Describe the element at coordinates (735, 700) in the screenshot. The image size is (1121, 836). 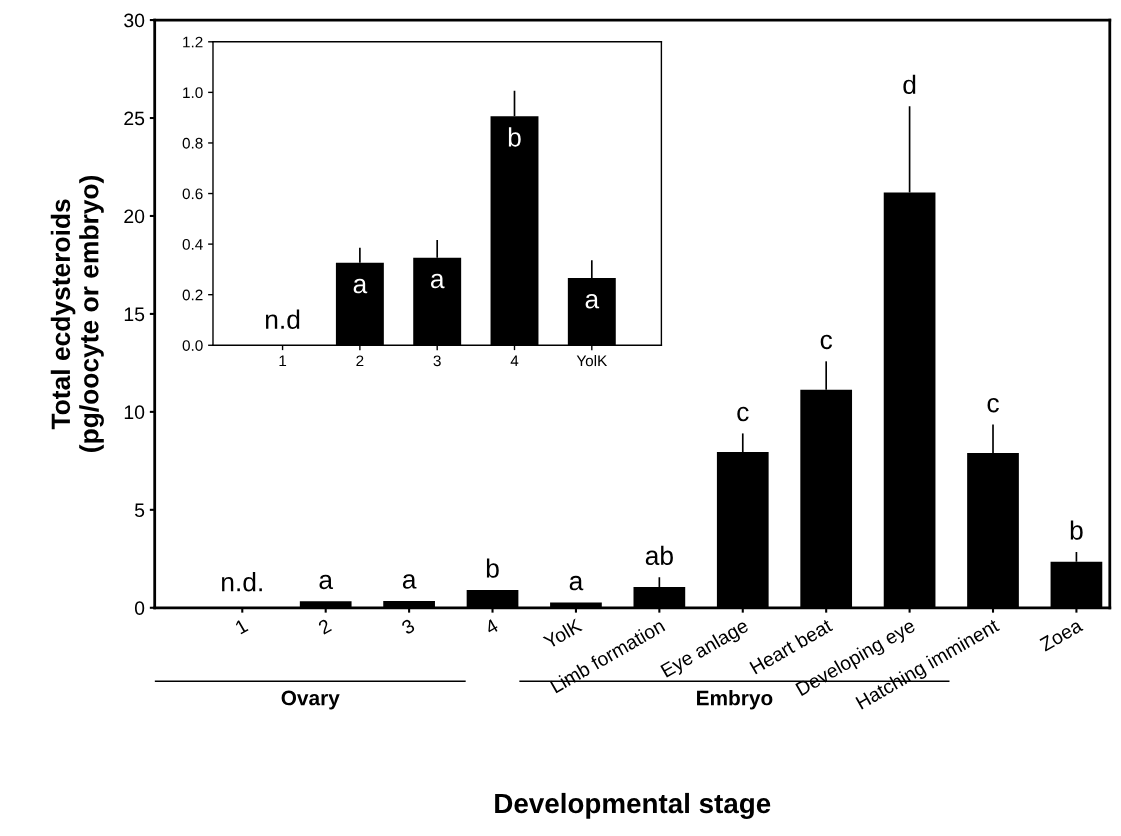
I see `text: Embryo` at that location.